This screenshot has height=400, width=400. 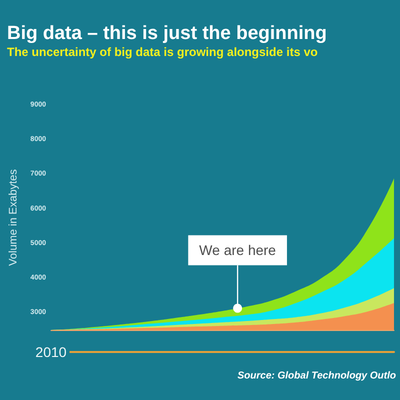 I want to click on x-tick-label: 2010, so click(x=51, y=352).